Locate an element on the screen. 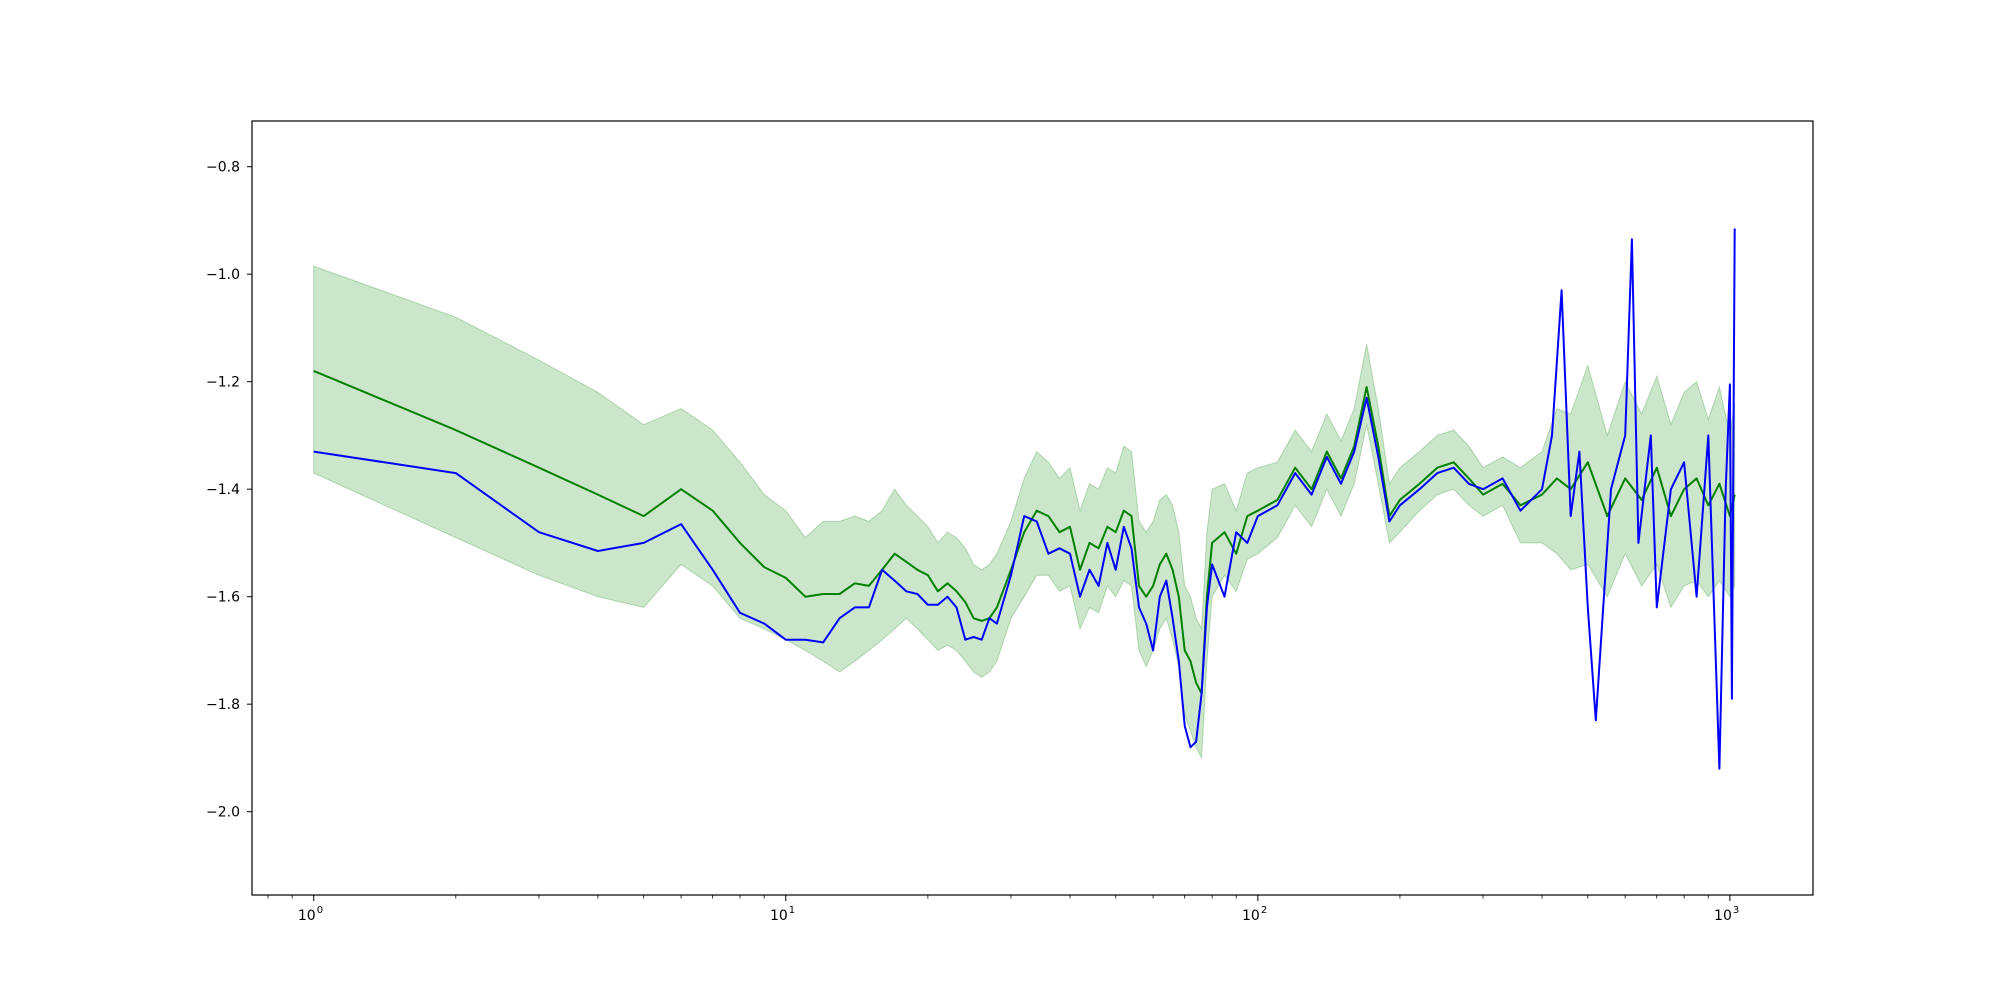  y-axis: −0.8 −1.0 −1.2 −1.4 −1.6 −1.8 −2.0 is located at coordinates (229, 490).